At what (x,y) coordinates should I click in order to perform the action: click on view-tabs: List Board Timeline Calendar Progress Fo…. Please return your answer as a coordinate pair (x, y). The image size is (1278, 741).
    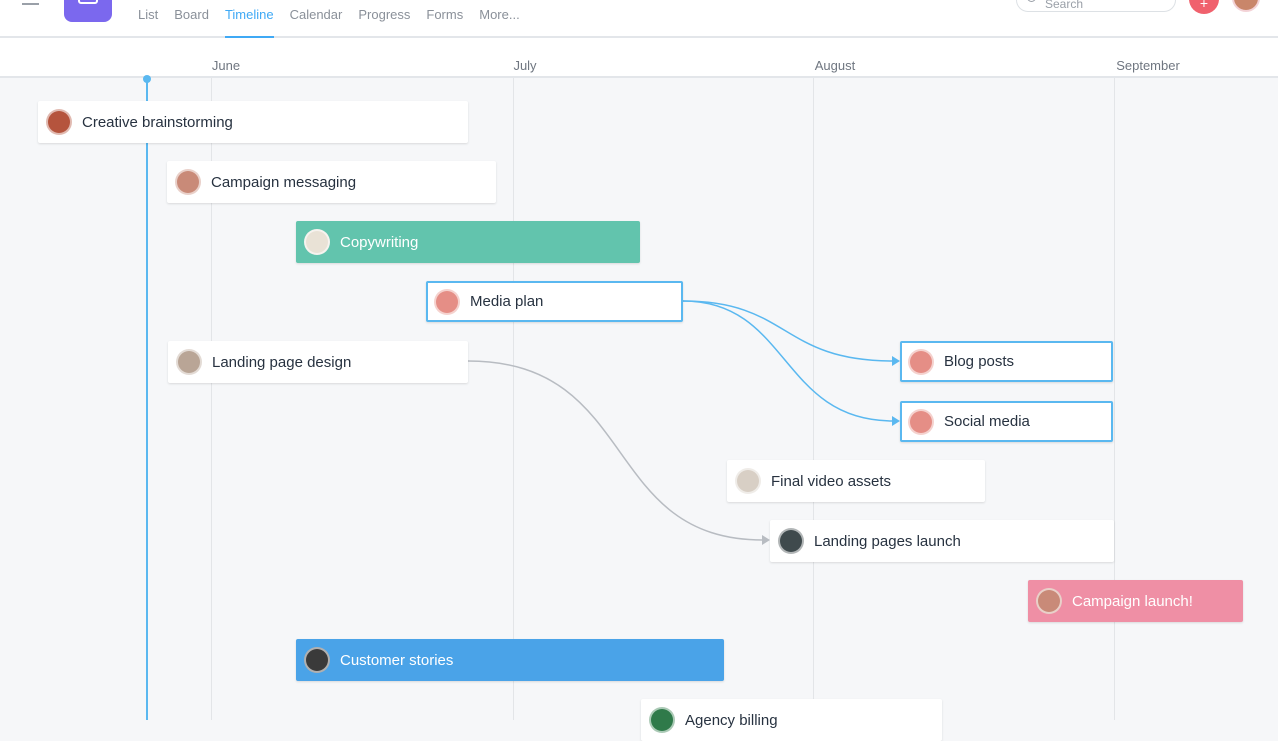
    Looking at the image, I should click on (337, 22).